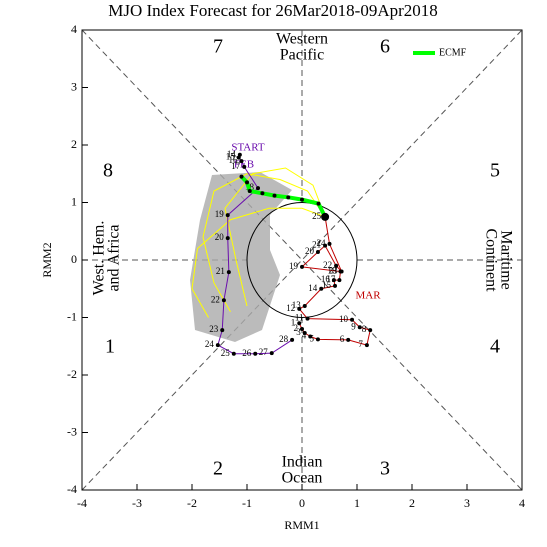 This screenshot has height=547, width=547. I want to click on phase-label: 7, so click(218, 47).